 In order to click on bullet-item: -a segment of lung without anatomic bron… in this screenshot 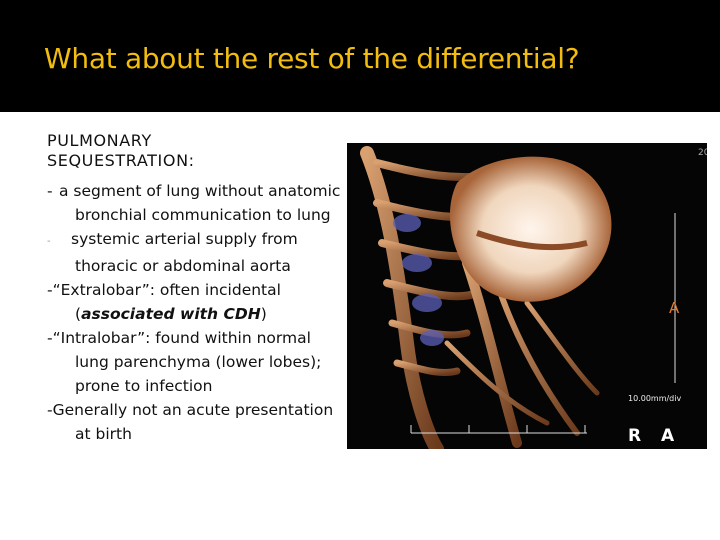, I will do `click(197, 203)`.